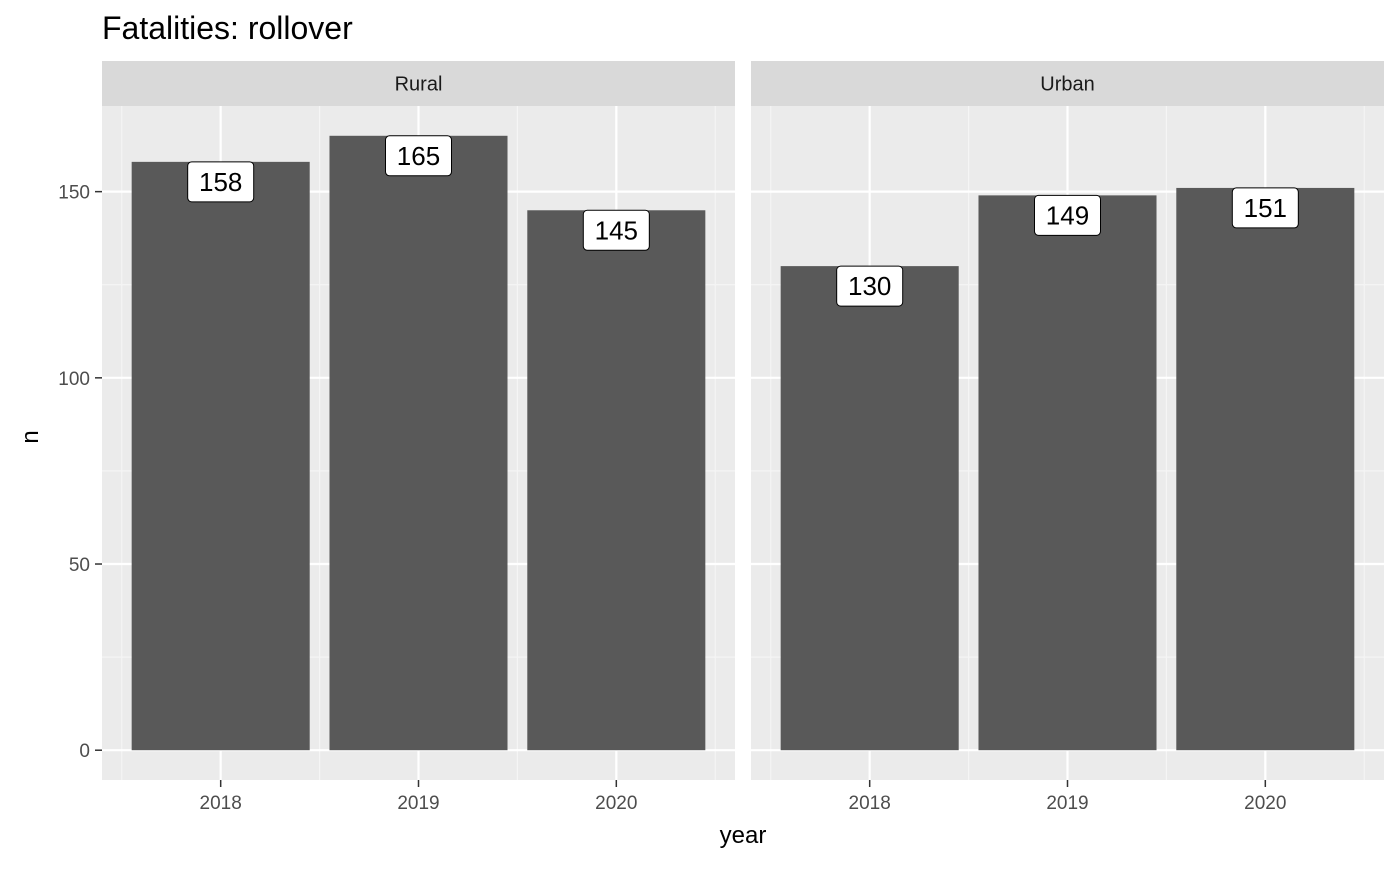 The image size is (1400, 870). What do you see at coordinates (74, 379) in the screenshot?
I see `y-tick-label-100: 100` at bounding box center [74, 379].